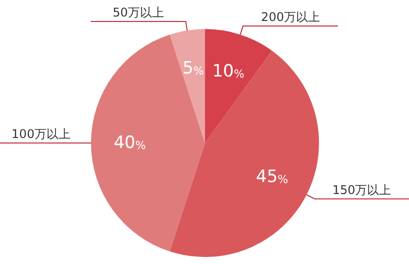 This screenshot has height=264, width=409. What do you see at coordinates (362, 189) in the screenshot?
I see `slice-label: 150万以上` at bounding box center [362, 189].